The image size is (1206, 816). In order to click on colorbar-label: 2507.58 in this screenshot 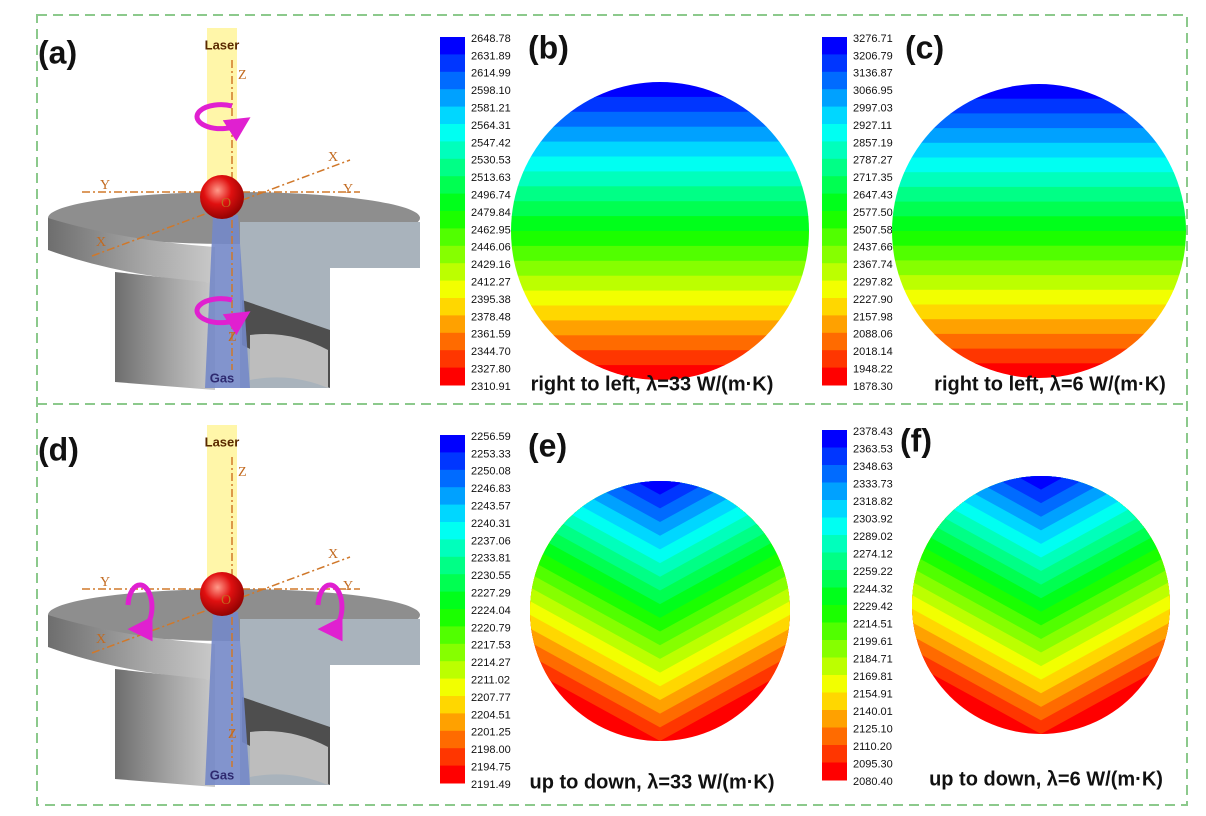, I will do `click(873, 230)`.